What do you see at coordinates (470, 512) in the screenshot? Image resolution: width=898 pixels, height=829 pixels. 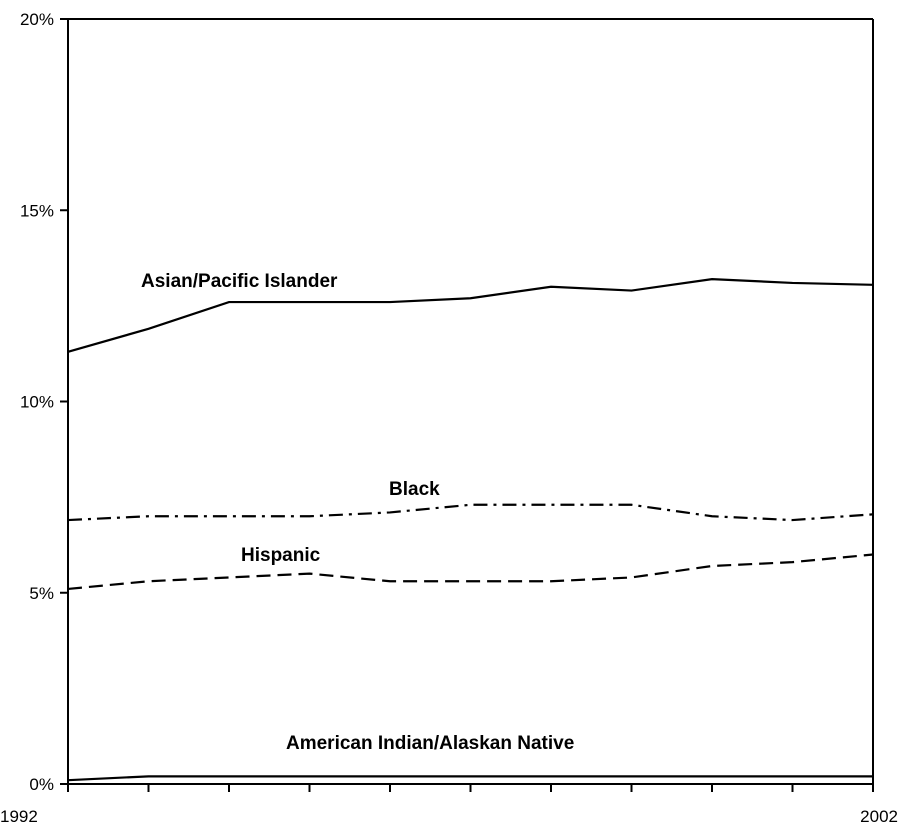 I see `series-line-black` at bounding box center [470, 512].